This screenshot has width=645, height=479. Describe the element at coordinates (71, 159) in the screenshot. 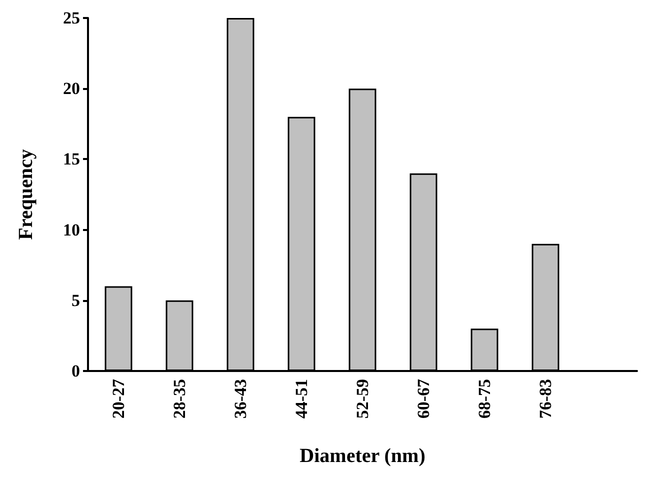

I see `y-tick-label: 15` at that location.